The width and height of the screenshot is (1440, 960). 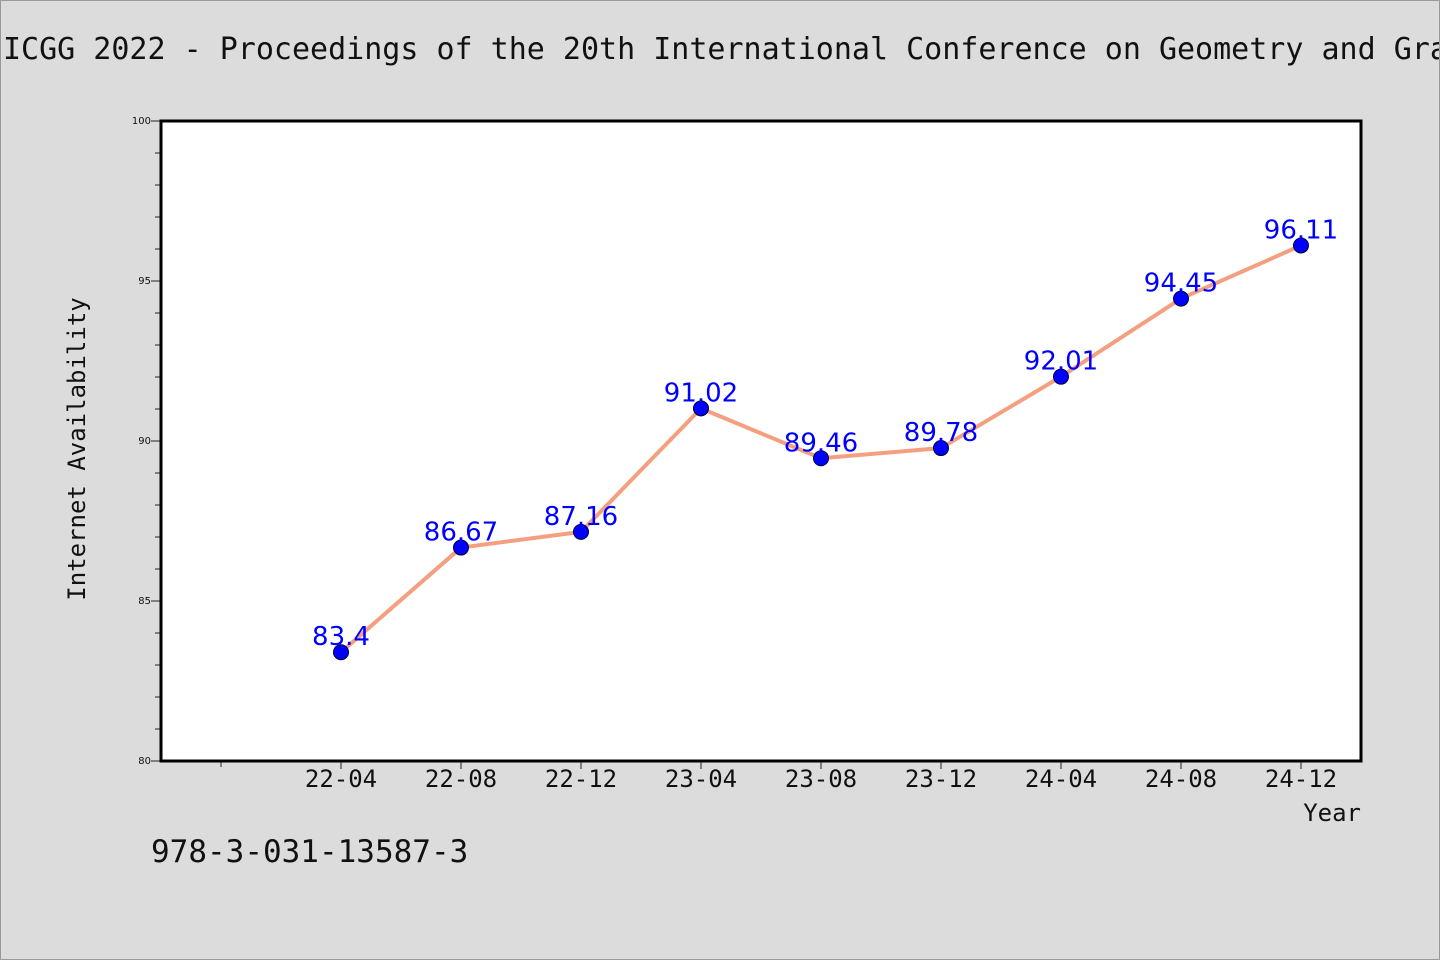 I want to click on y-axis-title: Internet Availability, so click(x=77, y=448).